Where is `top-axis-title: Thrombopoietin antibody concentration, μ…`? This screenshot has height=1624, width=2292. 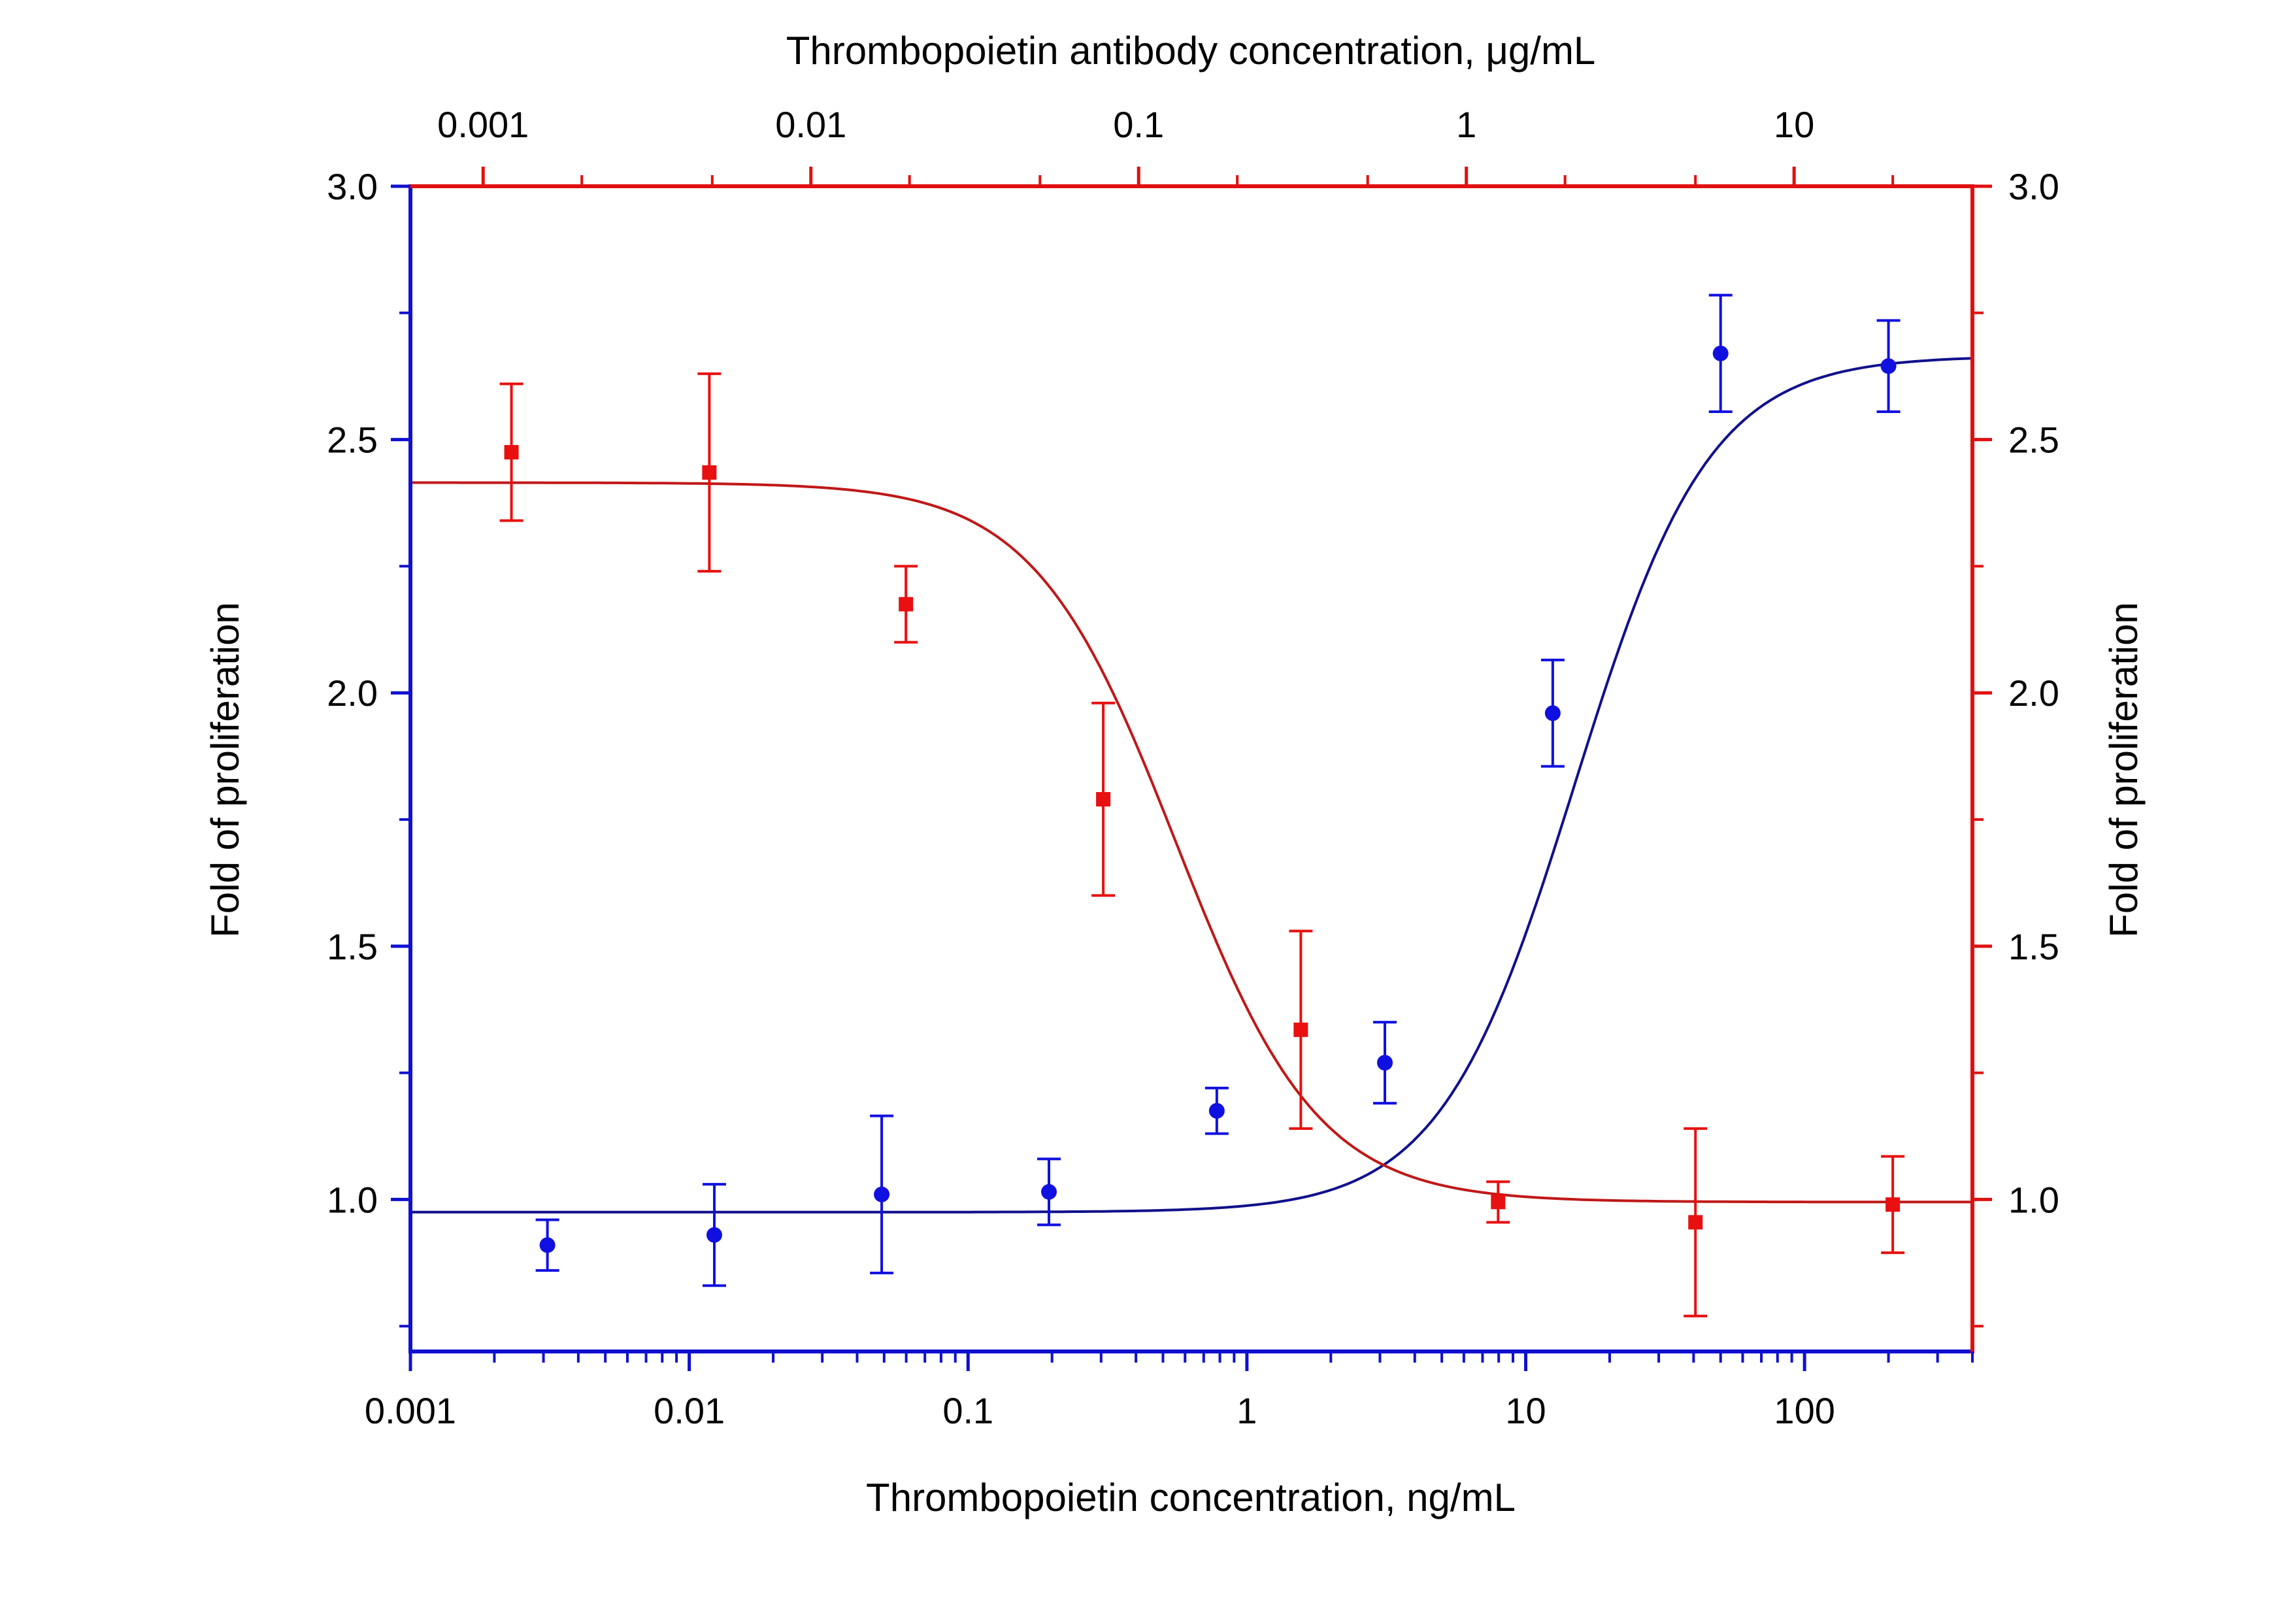
top-axis-title: Thrombopoietin antibody concentration, μ… is located at coordinates (1191, 51).